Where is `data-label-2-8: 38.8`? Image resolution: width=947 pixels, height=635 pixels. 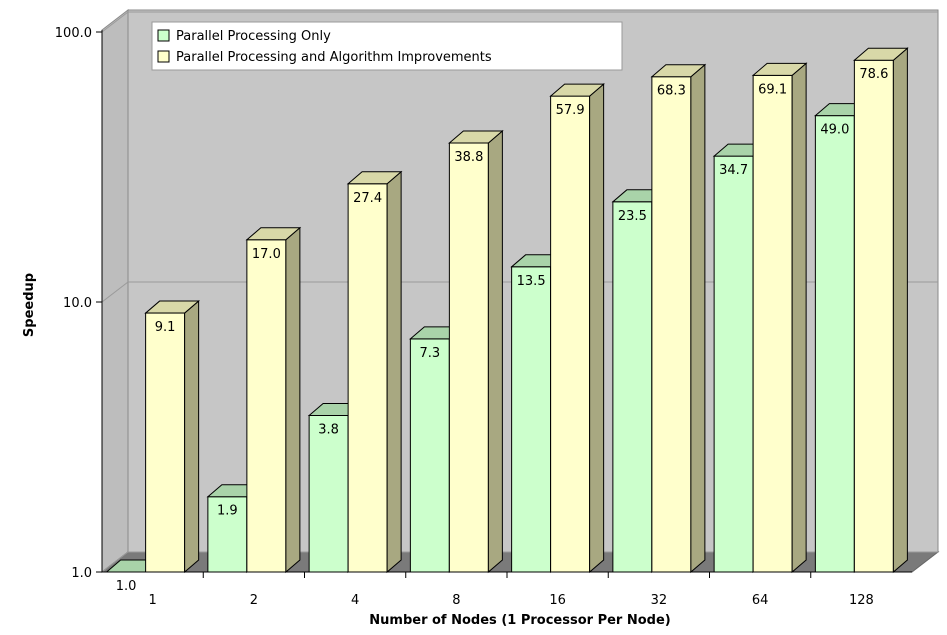 data-label-2-8: 38.8 is located at coordinates (468, 157).